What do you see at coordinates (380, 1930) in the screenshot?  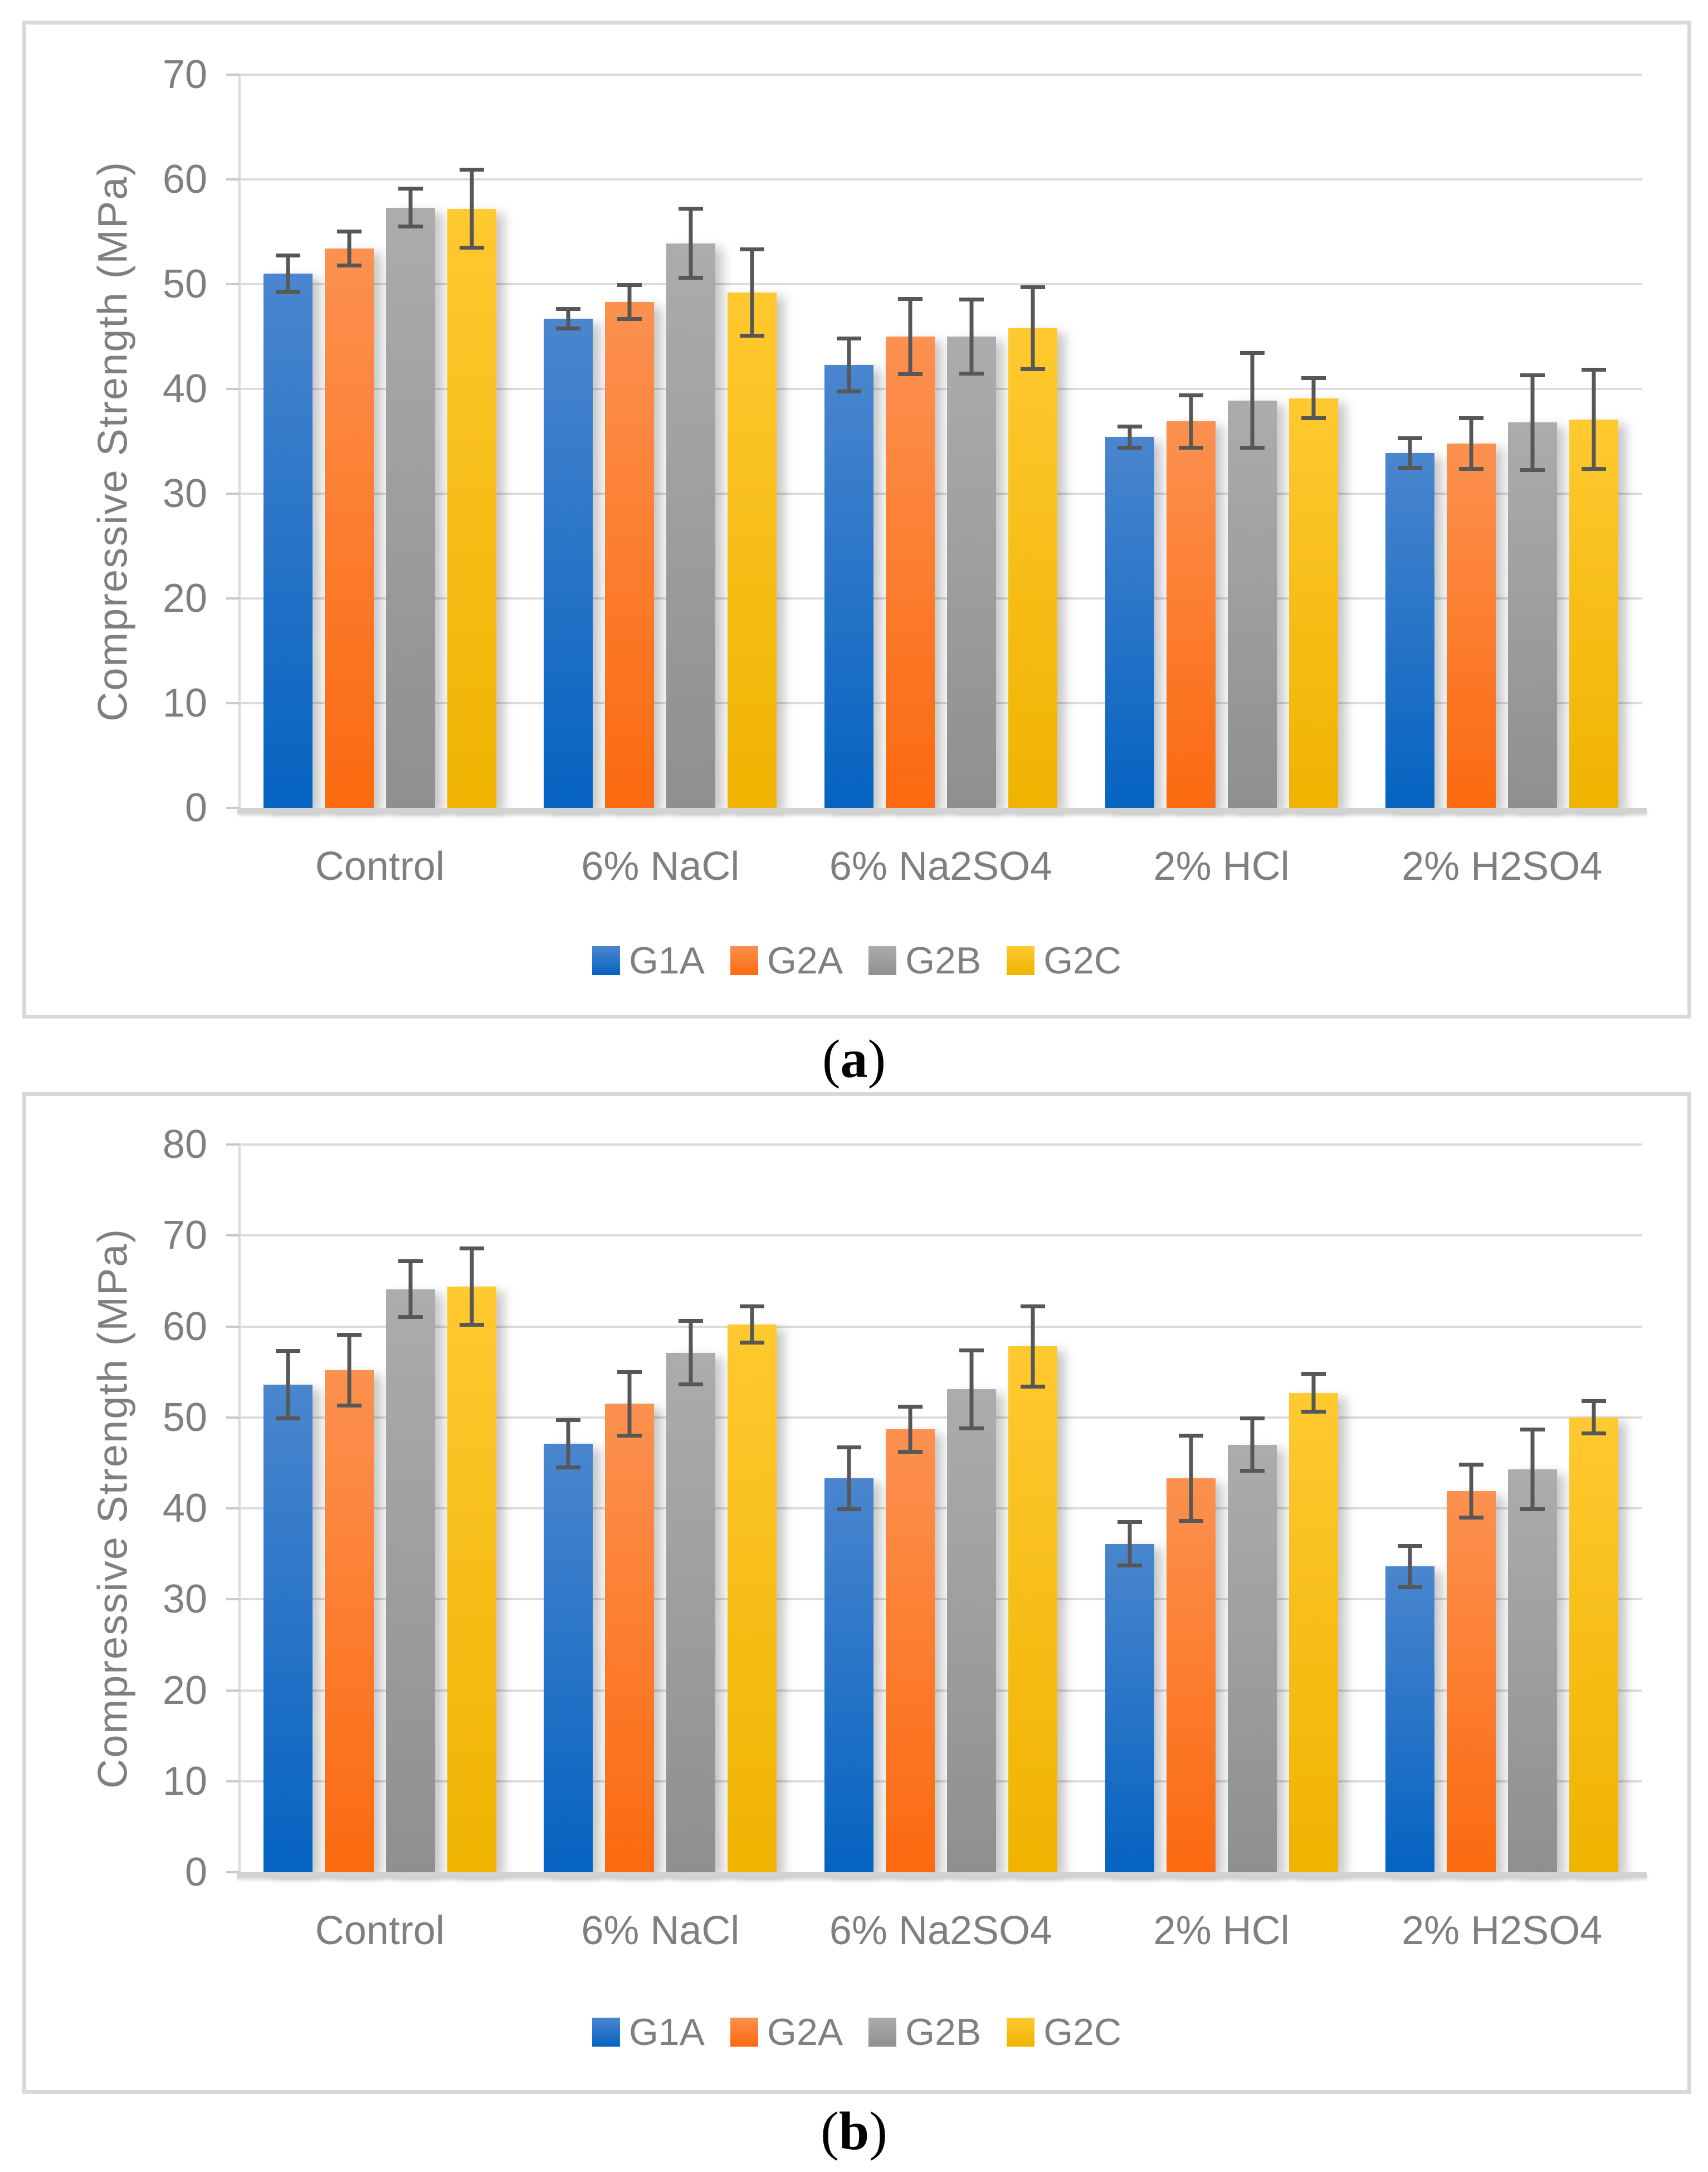 I see `category-label: Control` at bounding box center [380, 1930].